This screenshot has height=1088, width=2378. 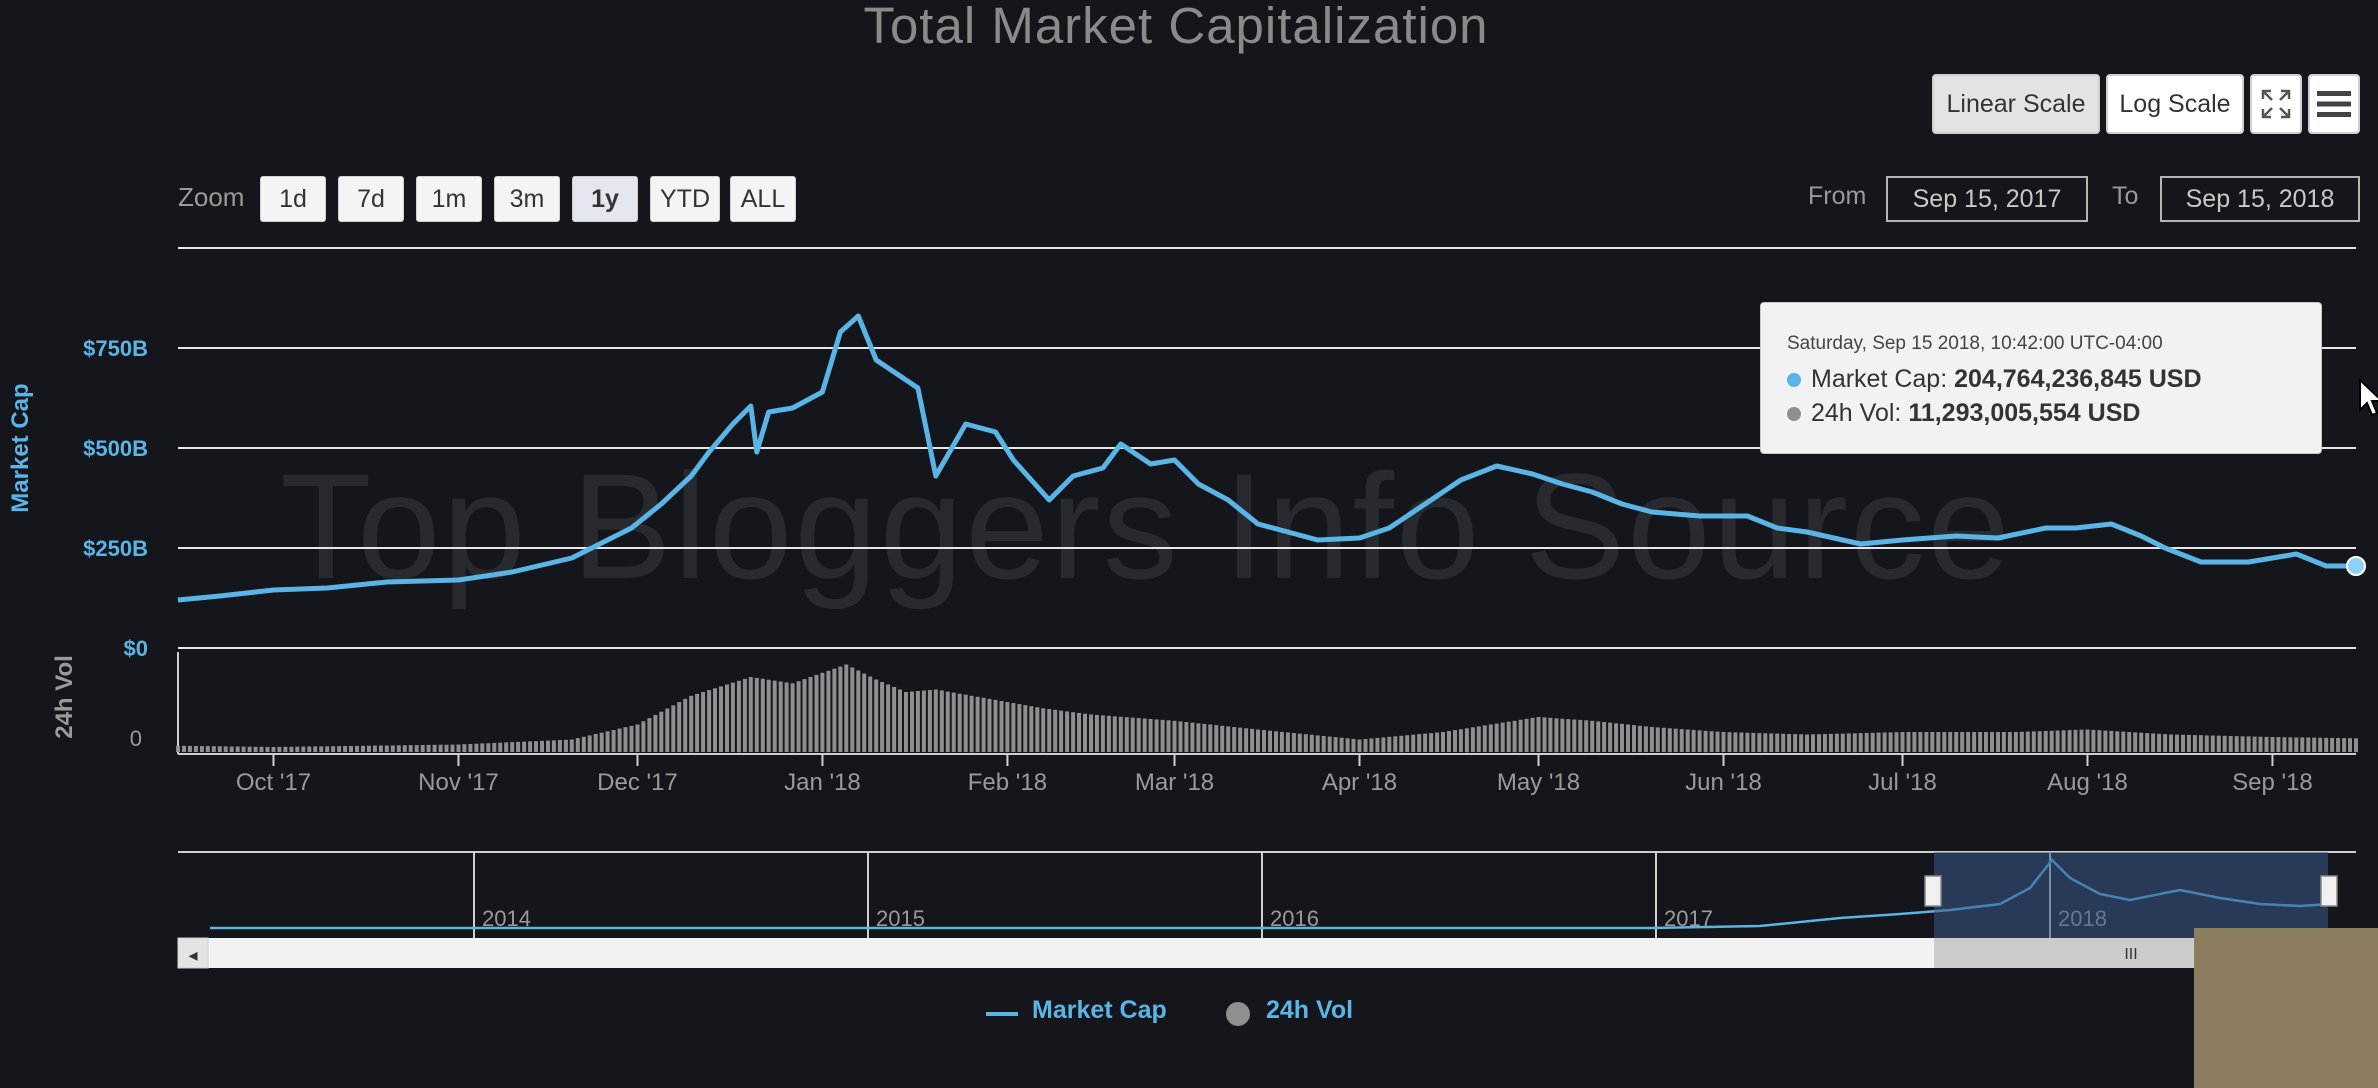 I want to click on linear-scale-button: Linear Scale, so click(x=2016, y=104).